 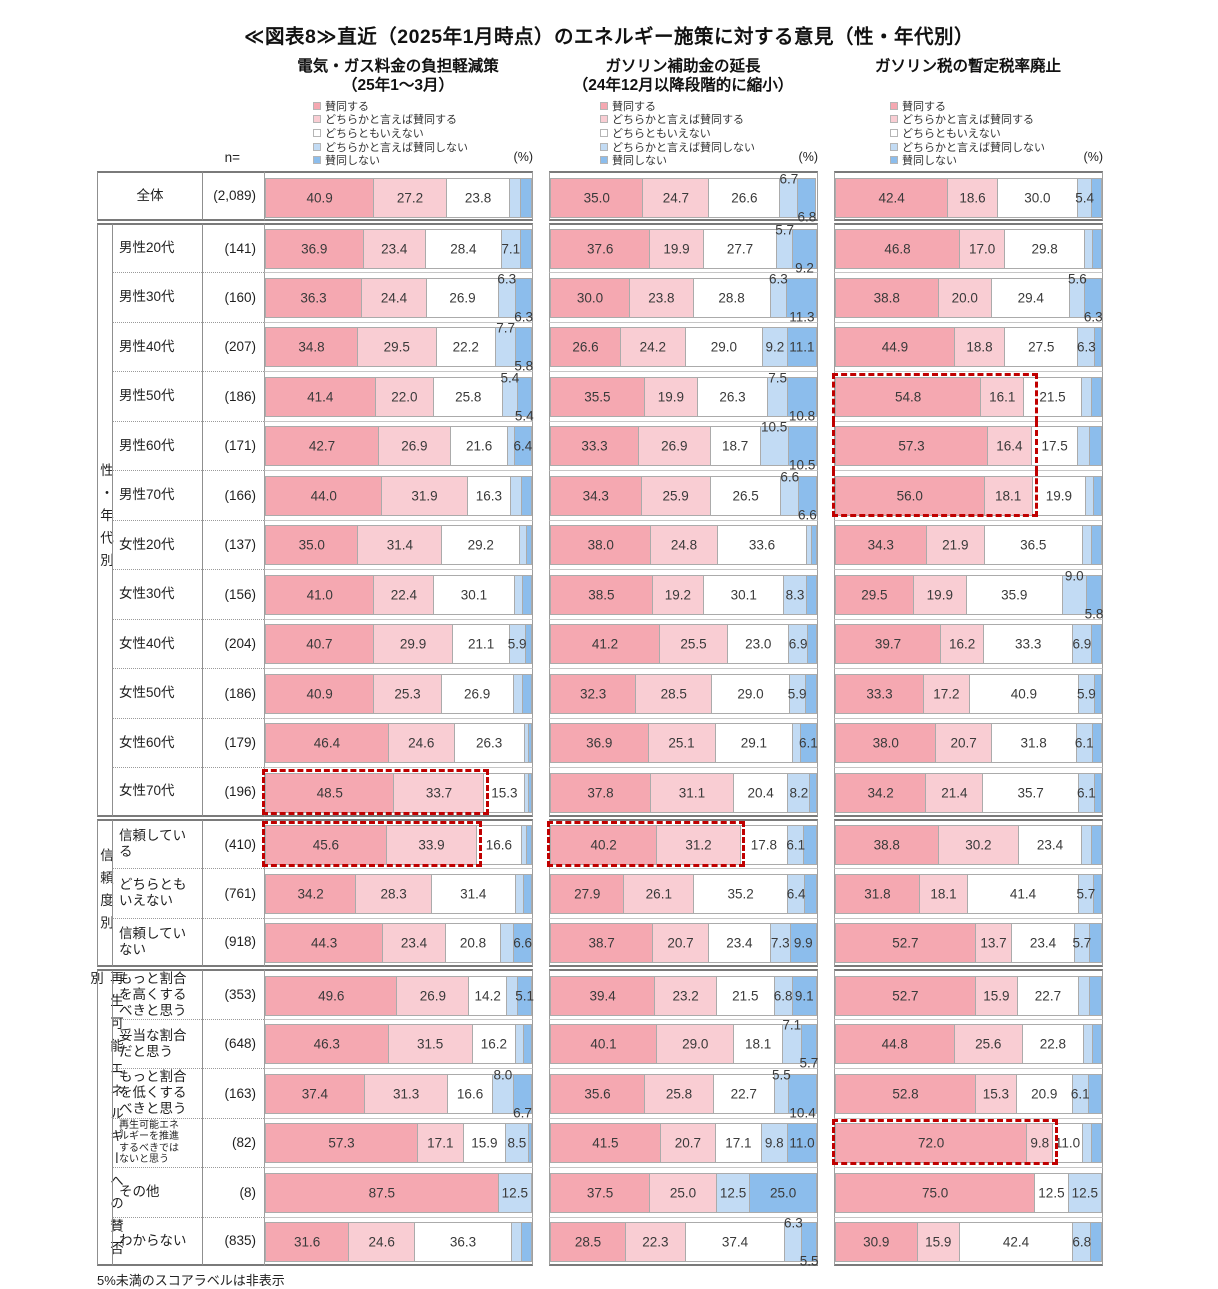 What do you see at coordinates (600, 545) in the screenshot?
I see `segment-value-label: 38.0` at bounding box center [600, 545].